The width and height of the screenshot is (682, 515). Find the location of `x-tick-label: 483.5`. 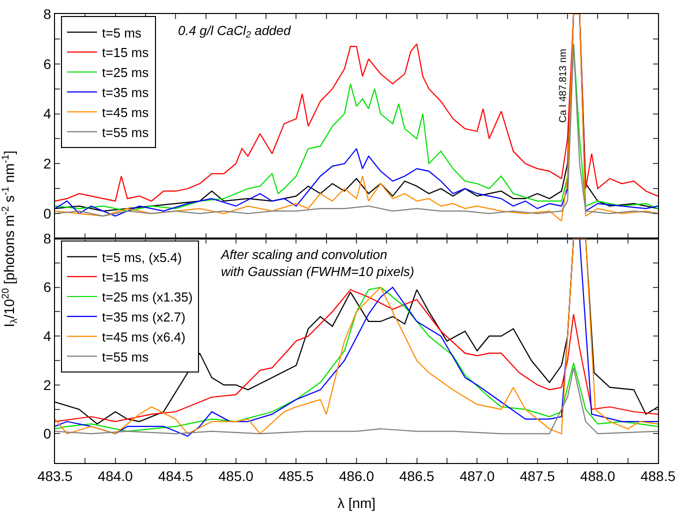

x-tick-label: 483.5 is located at coordinates (55, 476).